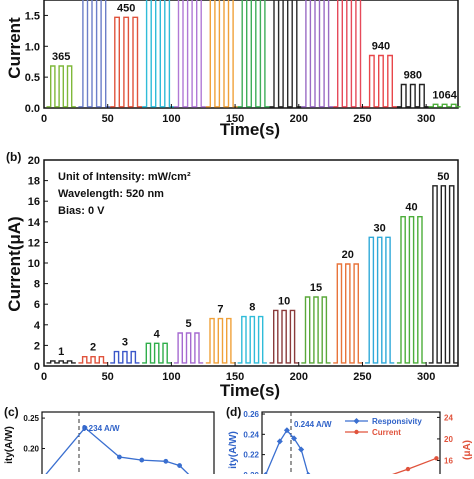  I want to click on panel-b-info-bias: Bias: 0 V, so click(81, 211).